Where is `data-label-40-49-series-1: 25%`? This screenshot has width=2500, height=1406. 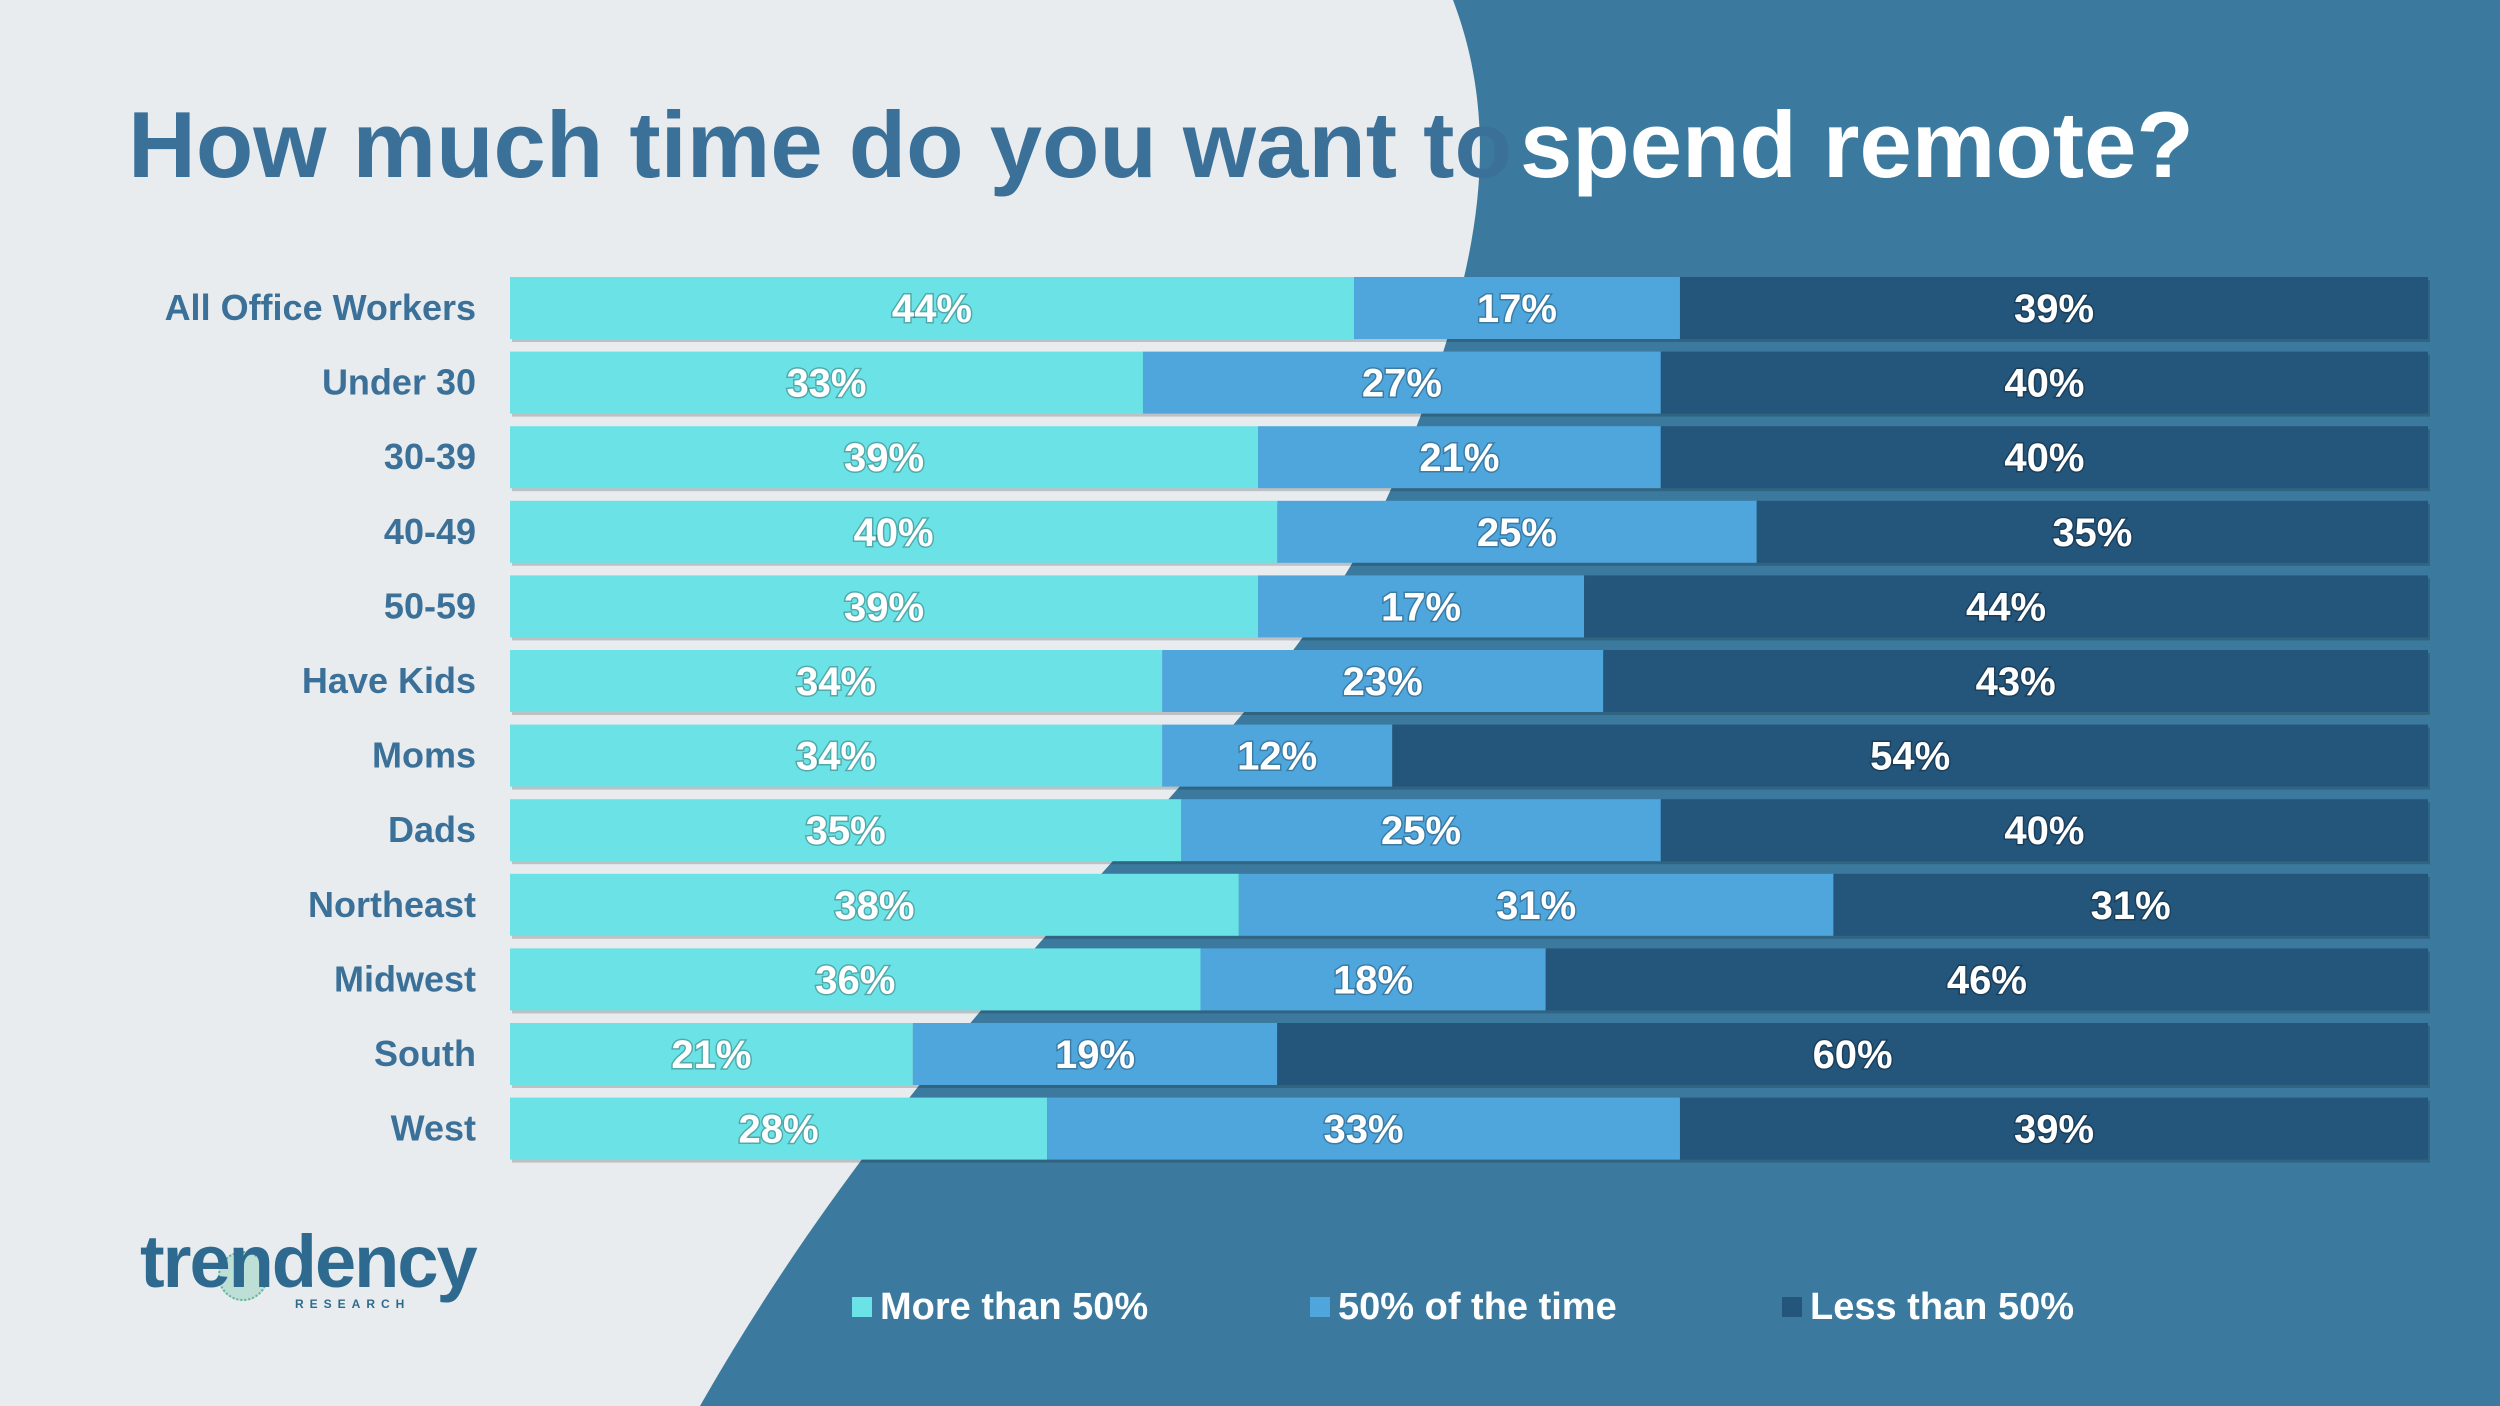
data-label-40-49-series-1: 25% is located at coordinates (1517, 533).